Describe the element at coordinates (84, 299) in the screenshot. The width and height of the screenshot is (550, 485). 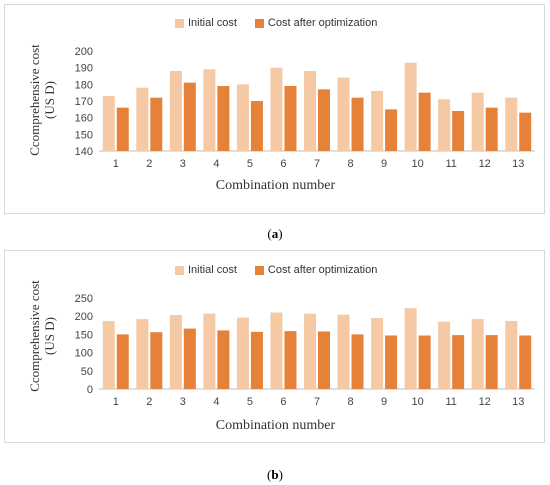
I see `y-tick-label: 250` at that location.